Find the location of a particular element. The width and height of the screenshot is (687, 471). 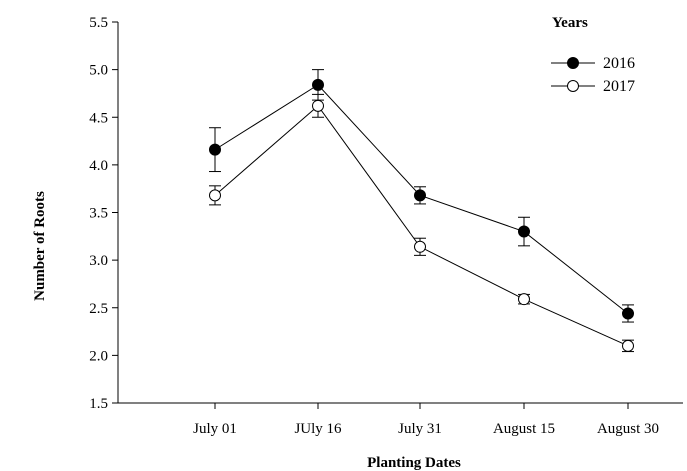

y-axis-title: Number of Roots is located at coordinates (40, 246).